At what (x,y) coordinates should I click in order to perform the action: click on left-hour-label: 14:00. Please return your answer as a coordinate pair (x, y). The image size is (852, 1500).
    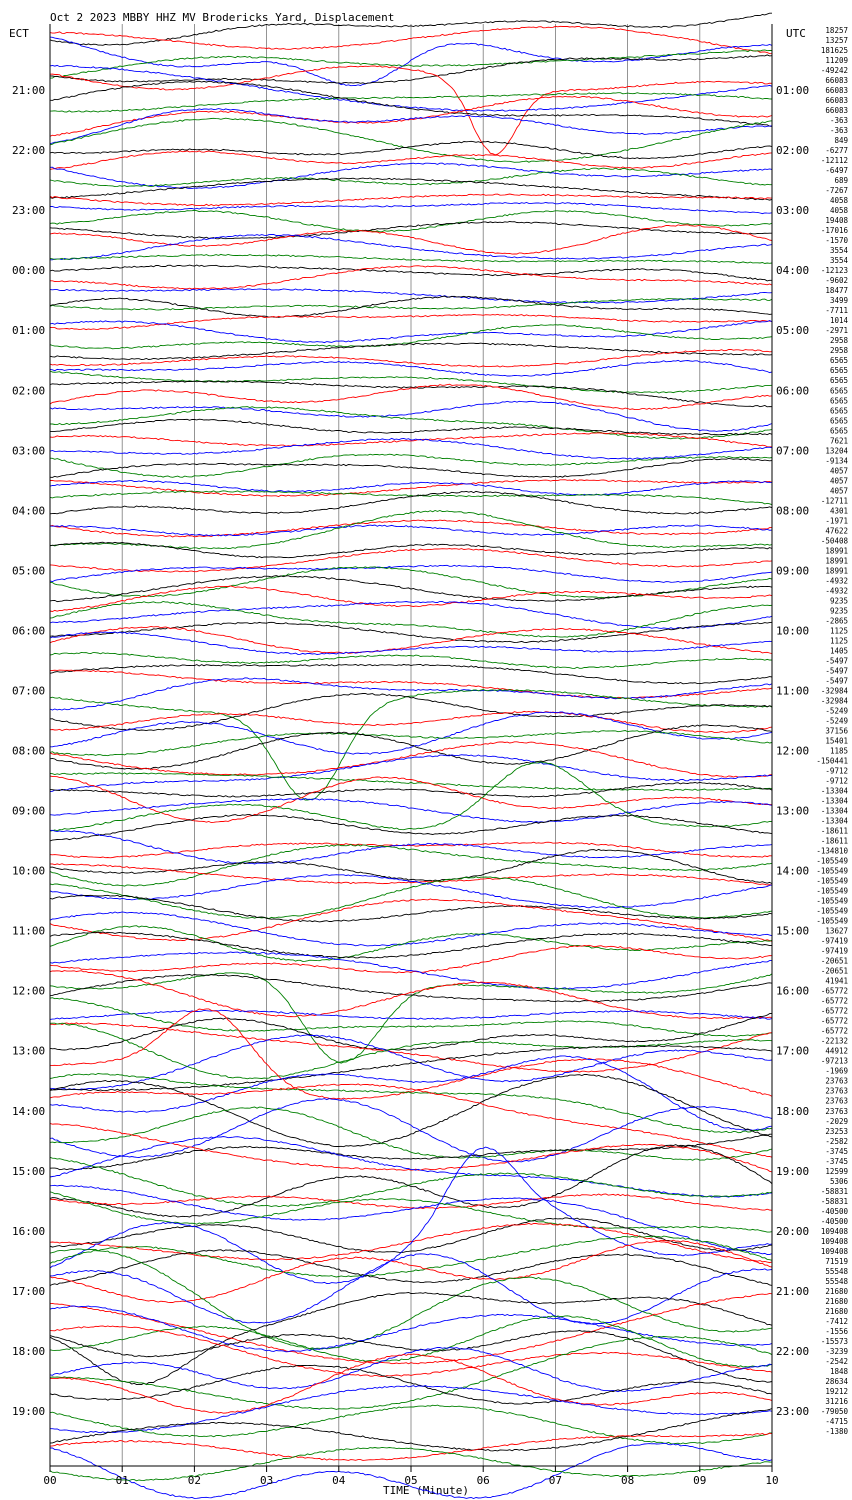
    Looking at the image, I should click on (28, 1111).